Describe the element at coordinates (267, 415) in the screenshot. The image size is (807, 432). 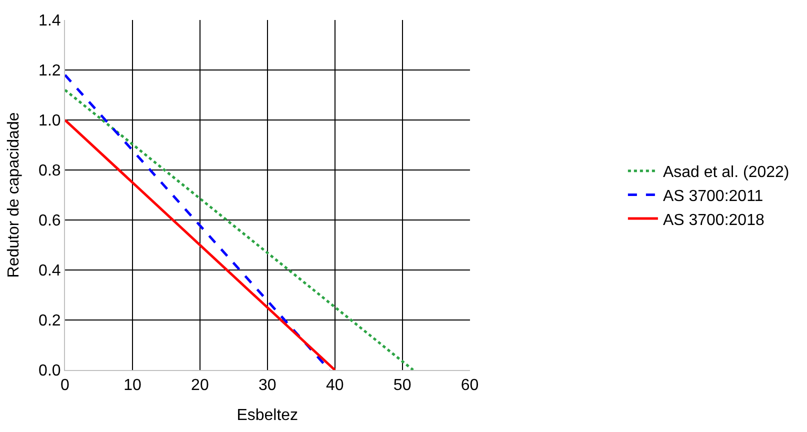
I see `x-axis-title: Esbeltez` at that location.